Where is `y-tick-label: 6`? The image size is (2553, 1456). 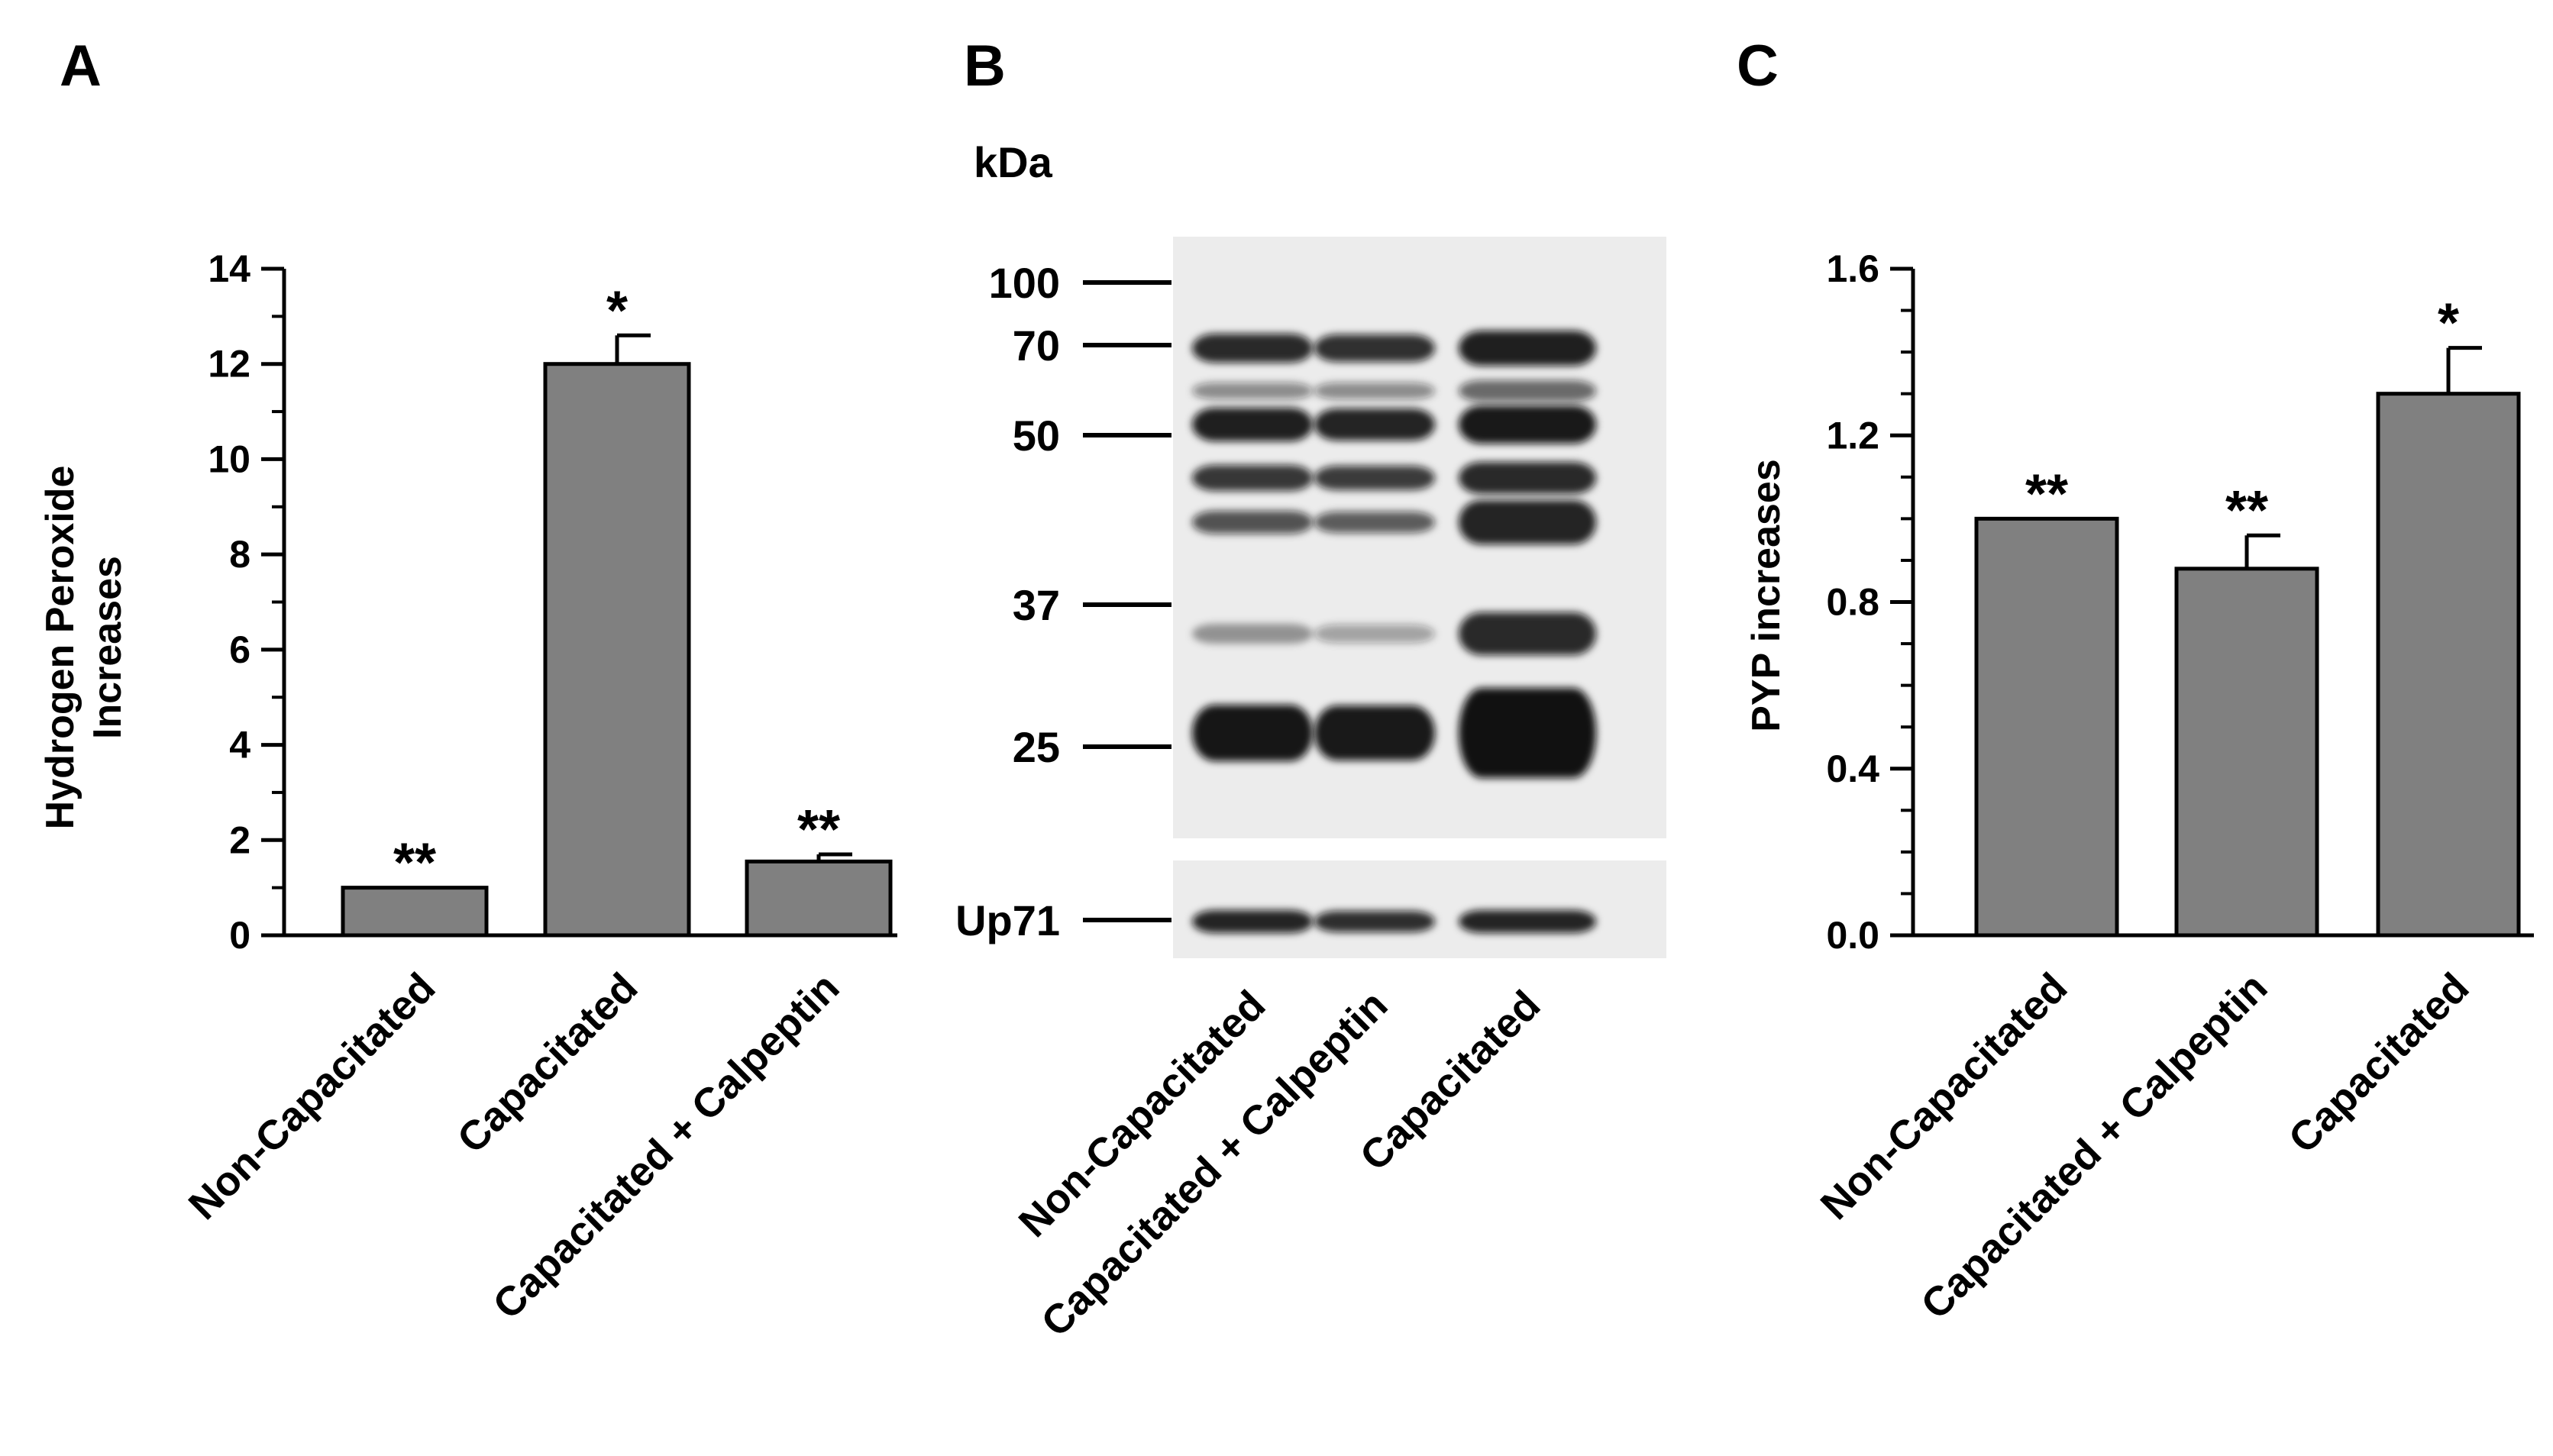
y-tick-label: 6 is located at coordinates (239, 649).